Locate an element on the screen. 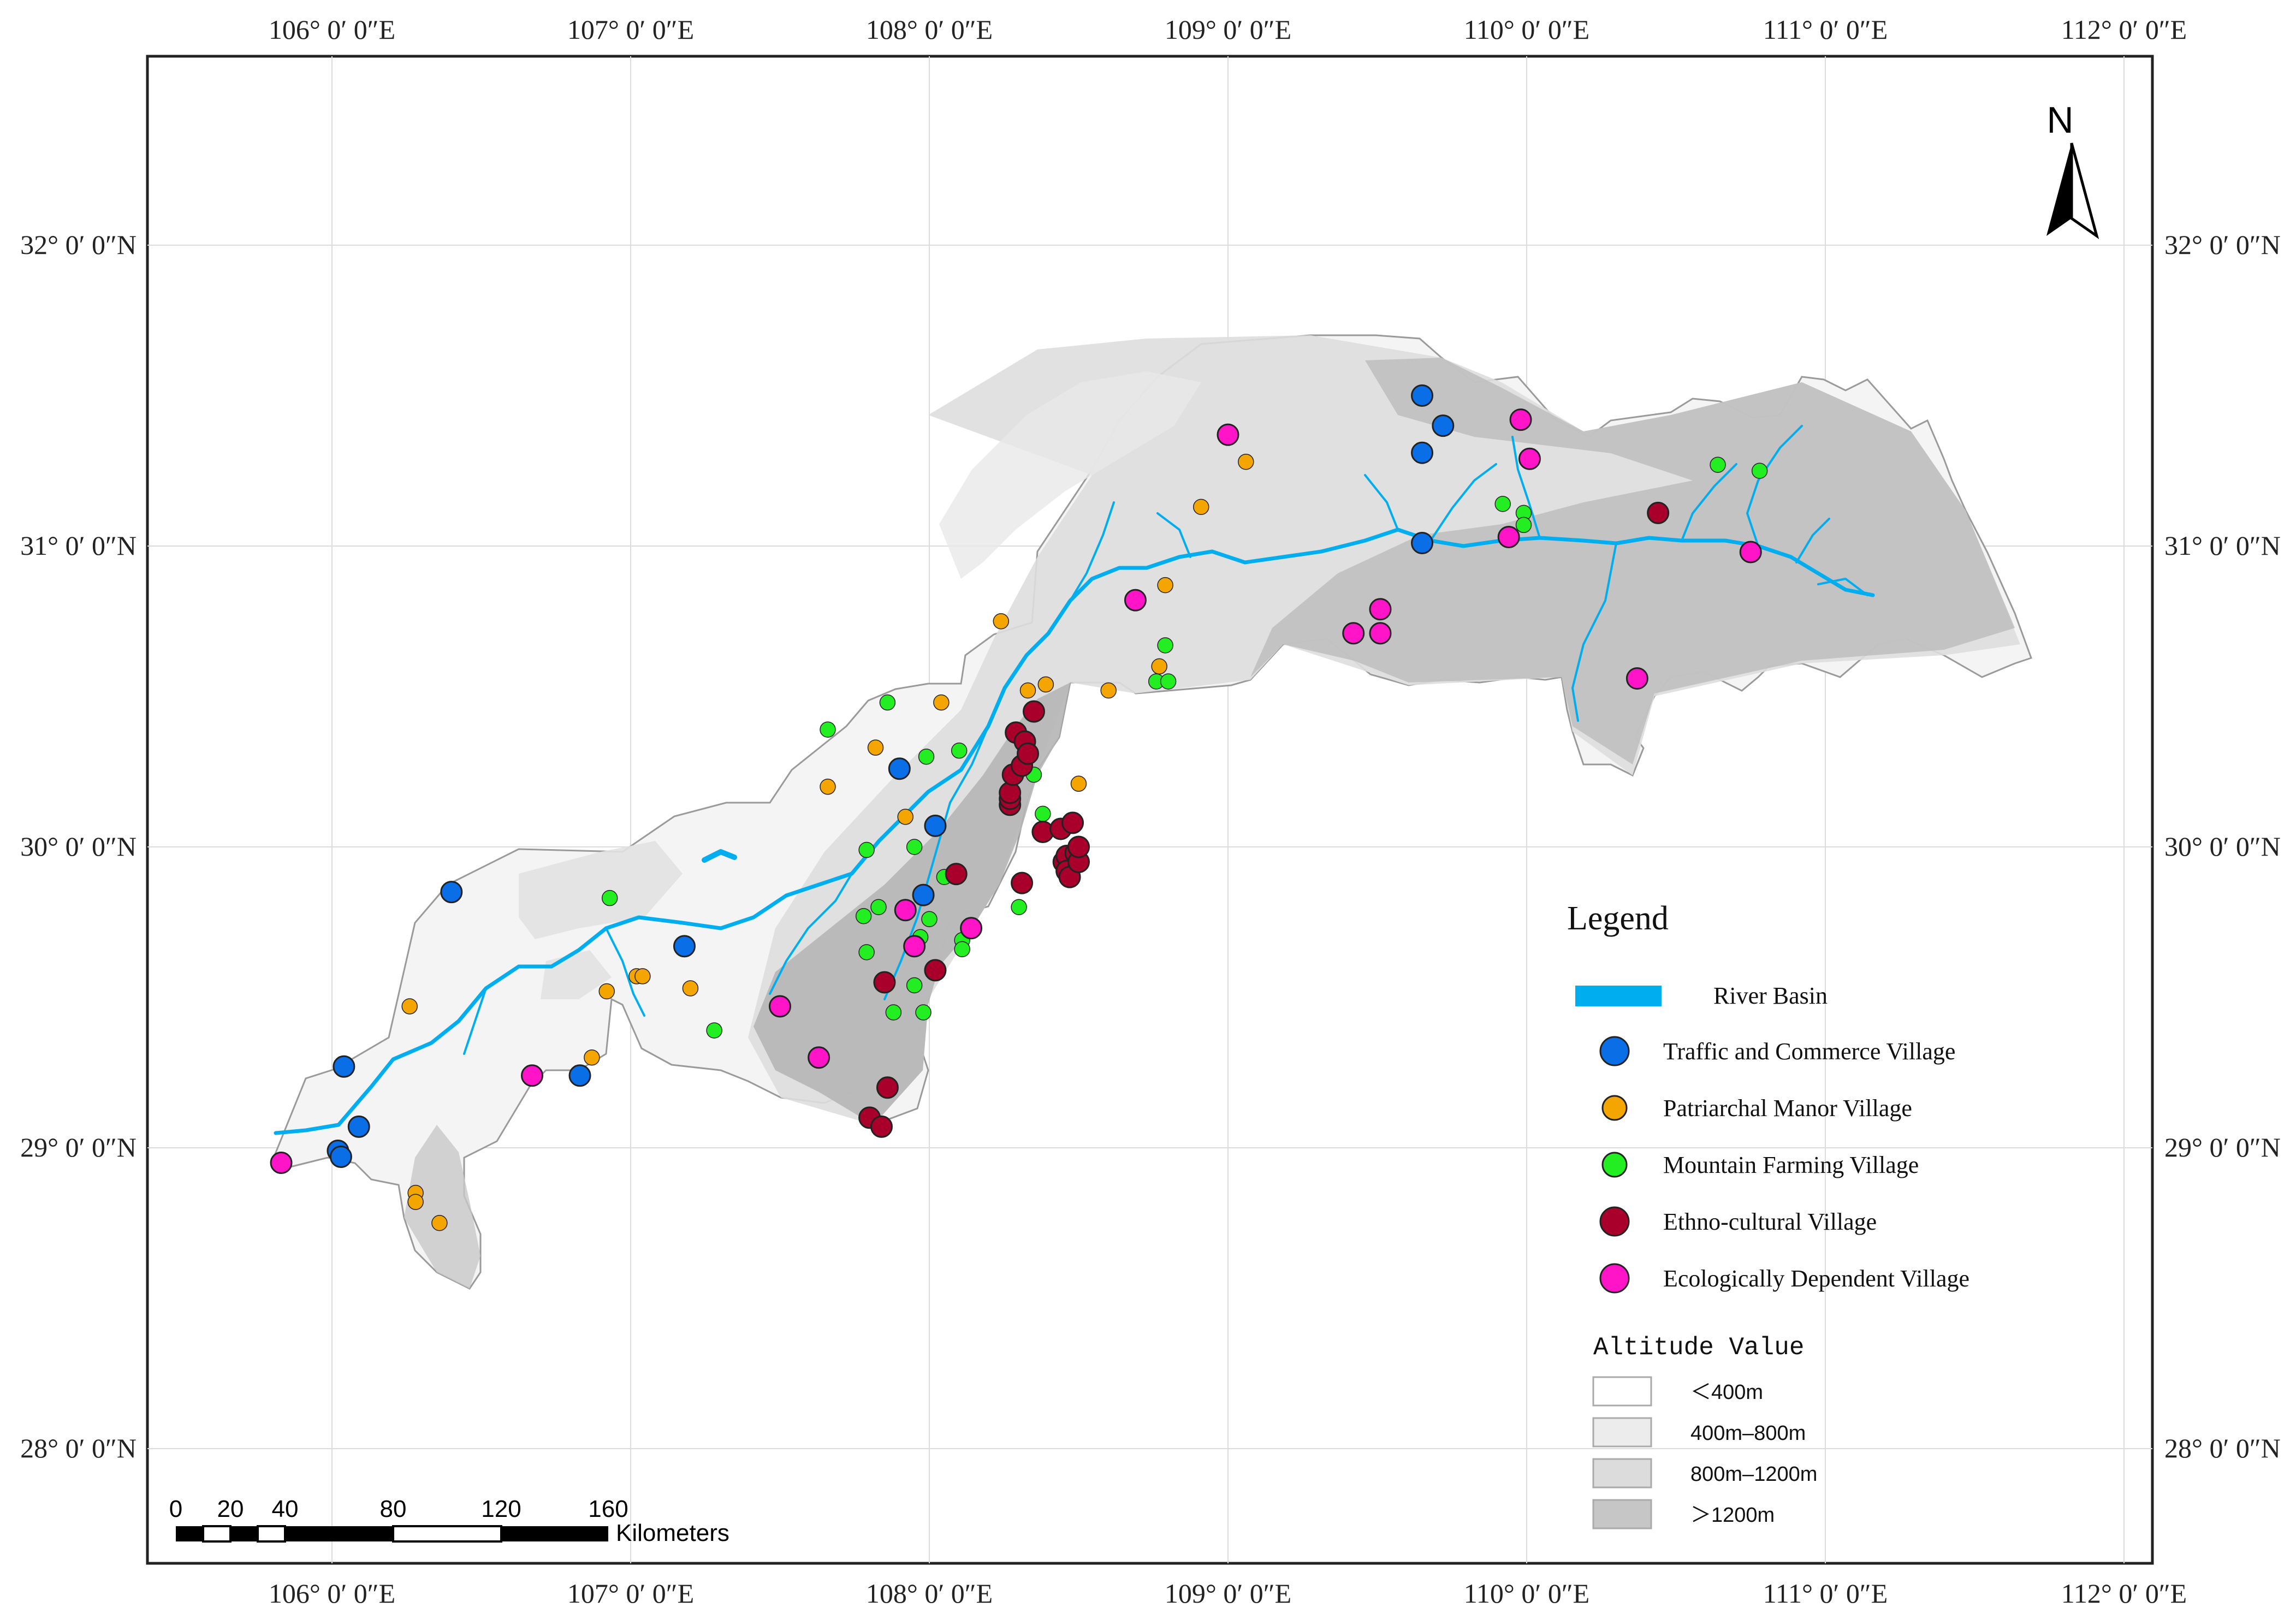 This screenshot has height=1613, width=2296. eco-legend-marker is located at coordinates (1615, 1279).